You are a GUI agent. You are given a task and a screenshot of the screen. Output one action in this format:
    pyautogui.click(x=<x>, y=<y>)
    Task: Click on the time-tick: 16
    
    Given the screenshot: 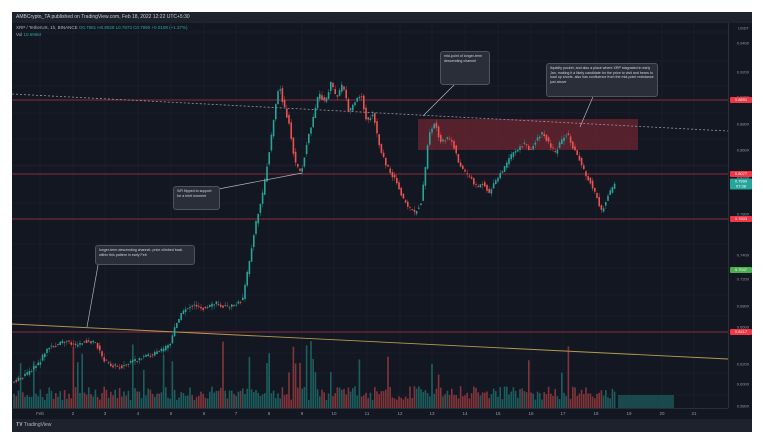 What is the action you would take?
    pyautogui.click(x=531, y=413)
    